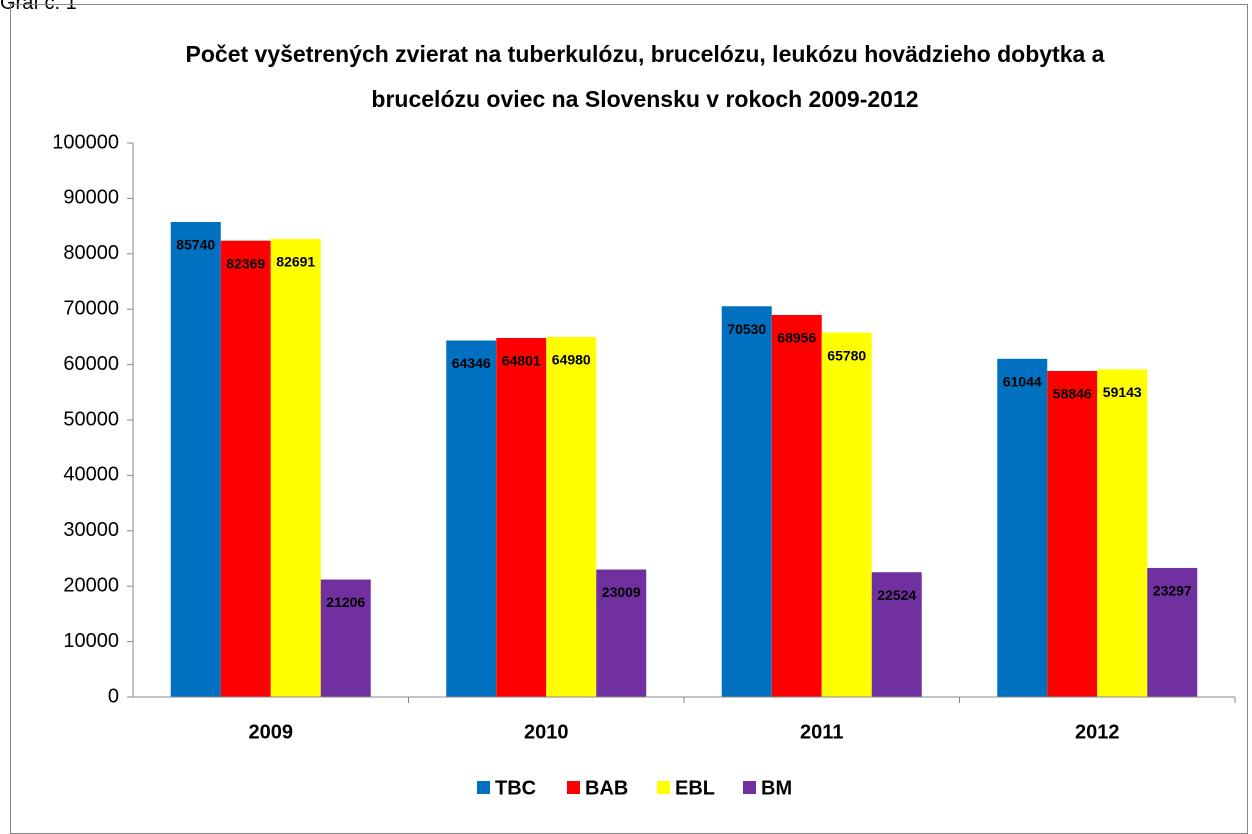  Describe the element at coordinates (245, 263) in the screenshot. I see `data-label: 82369` at that location.